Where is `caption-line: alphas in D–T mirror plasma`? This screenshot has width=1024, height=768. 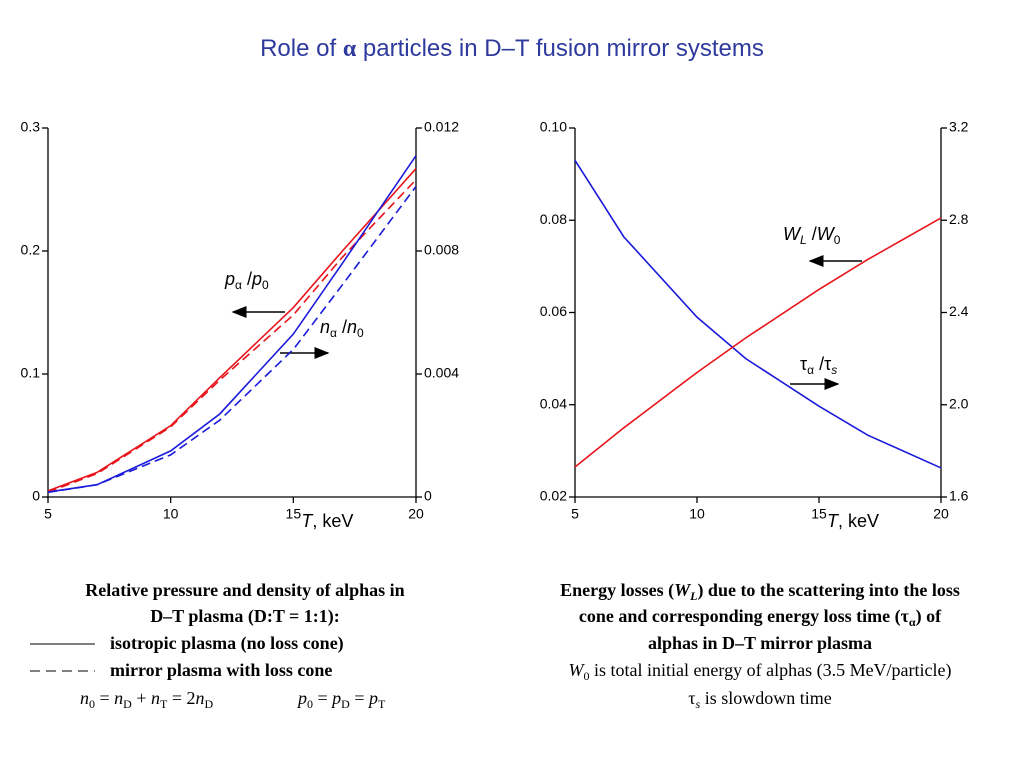 caption-line: alphas in D–T mirror plasma is located at coordinates (760, 643).